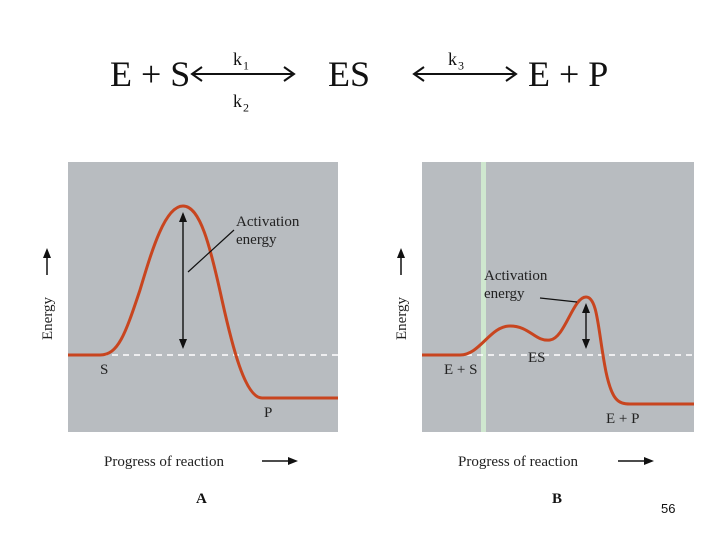 Image resolution: width=720 pixels, height=540 pixels. I want to click on equation-k2: k2, so click(241, 103).